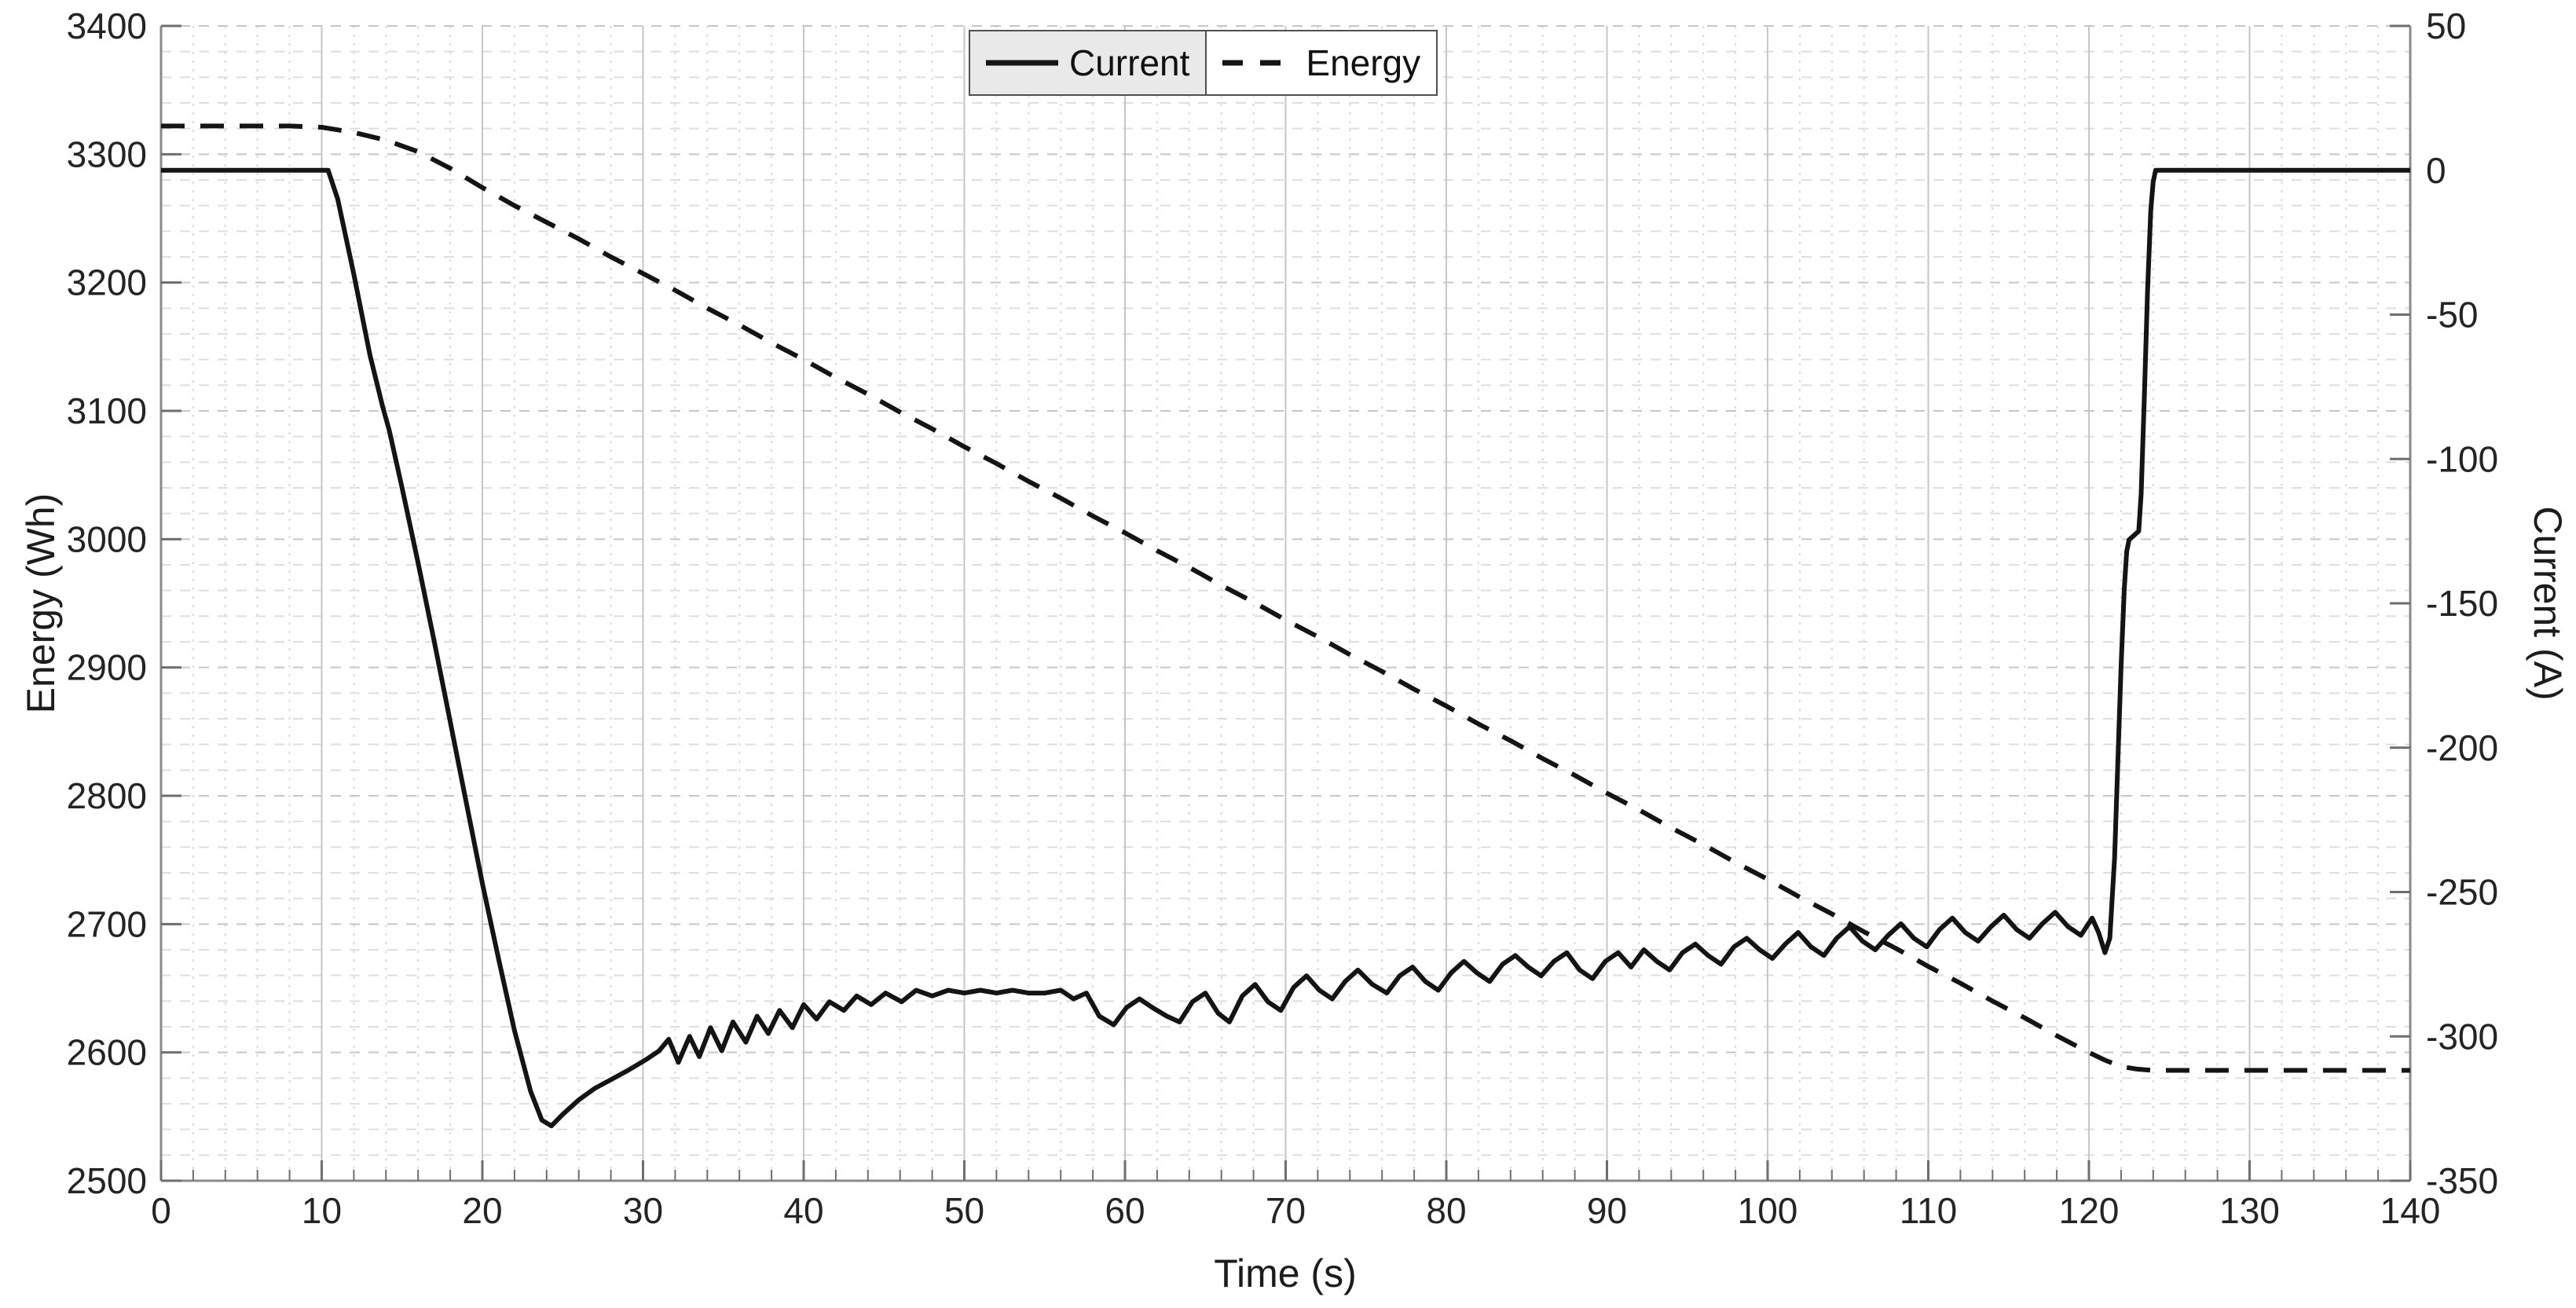  I want to click on x-tick-label: 120, so click(2089, 1210).